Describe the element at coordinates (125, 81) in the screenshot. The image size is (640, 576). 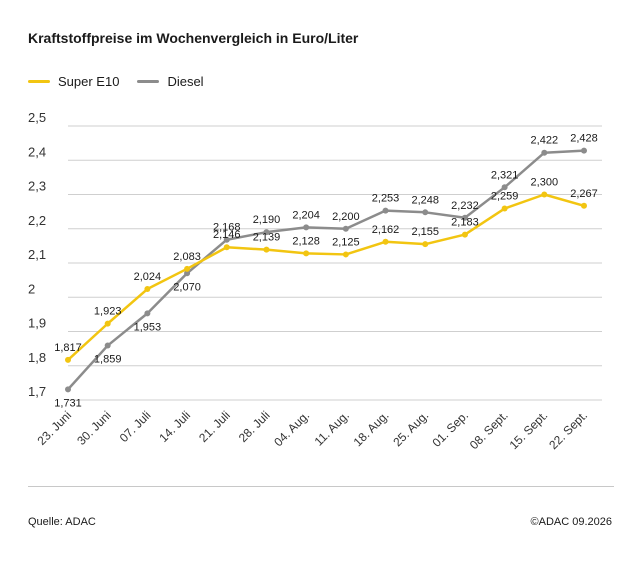
I see `legend: Super E10 Diesel` at that location.